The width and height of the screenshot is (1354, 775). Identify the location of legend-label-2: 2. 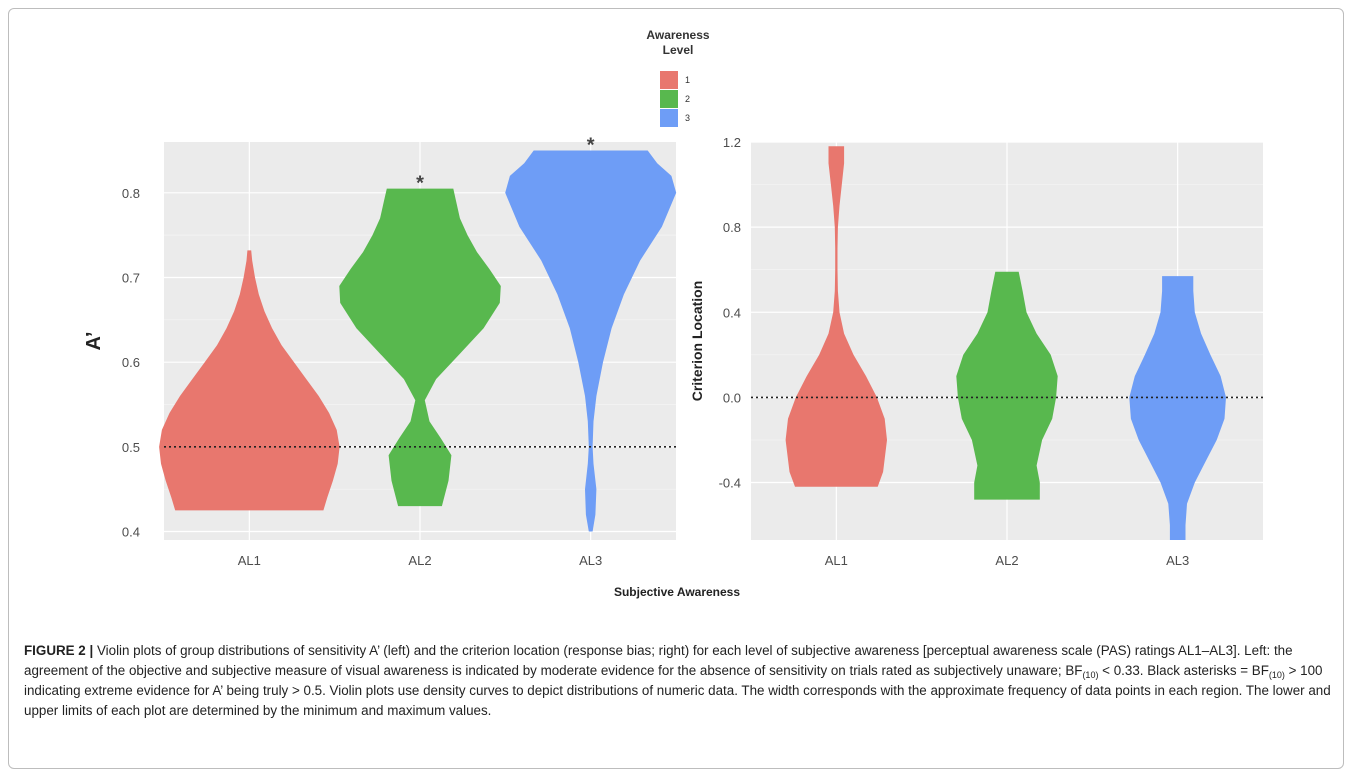
(688, 99).